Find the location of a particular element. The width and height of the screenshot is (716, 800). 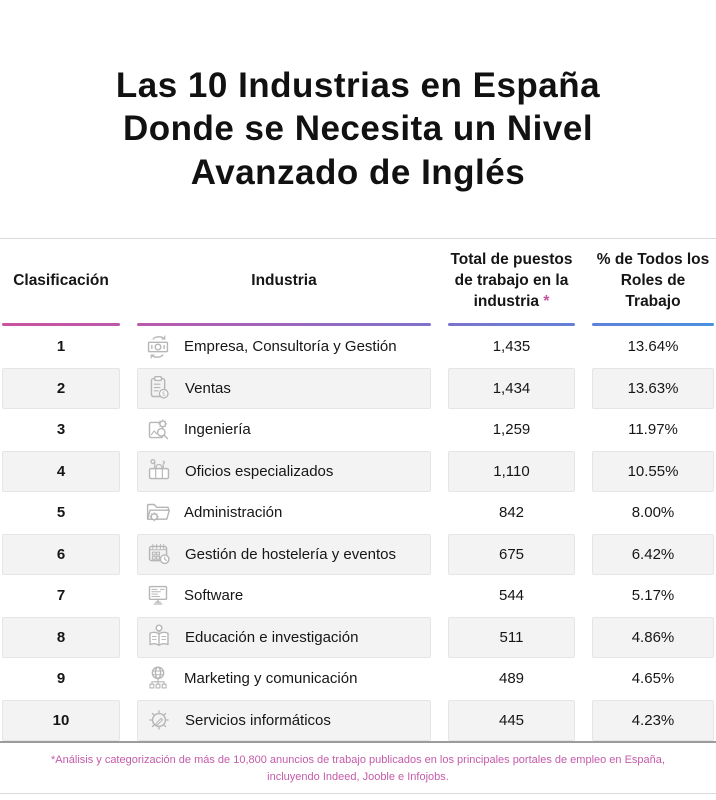

rank-value: 9 is located at coordinates (61, 679).